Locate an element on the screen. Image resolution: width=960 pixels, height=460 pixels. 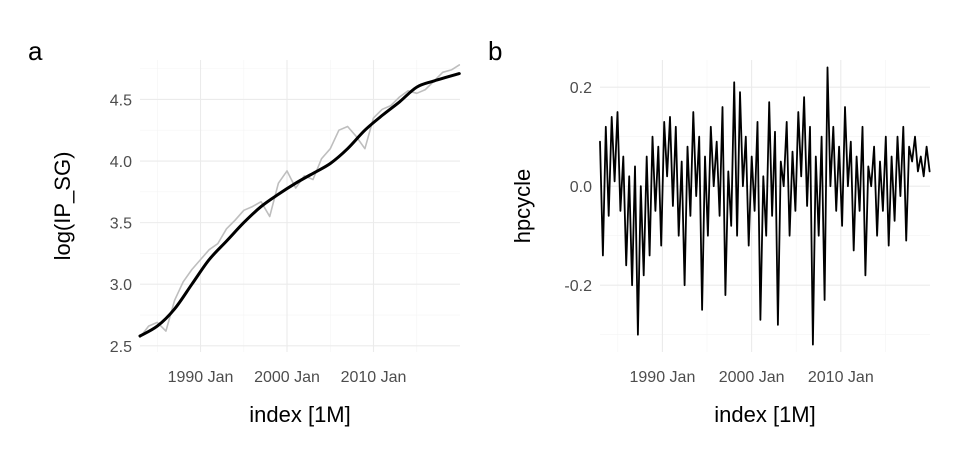
panel-tag: a is located at coordinates (35, 51).